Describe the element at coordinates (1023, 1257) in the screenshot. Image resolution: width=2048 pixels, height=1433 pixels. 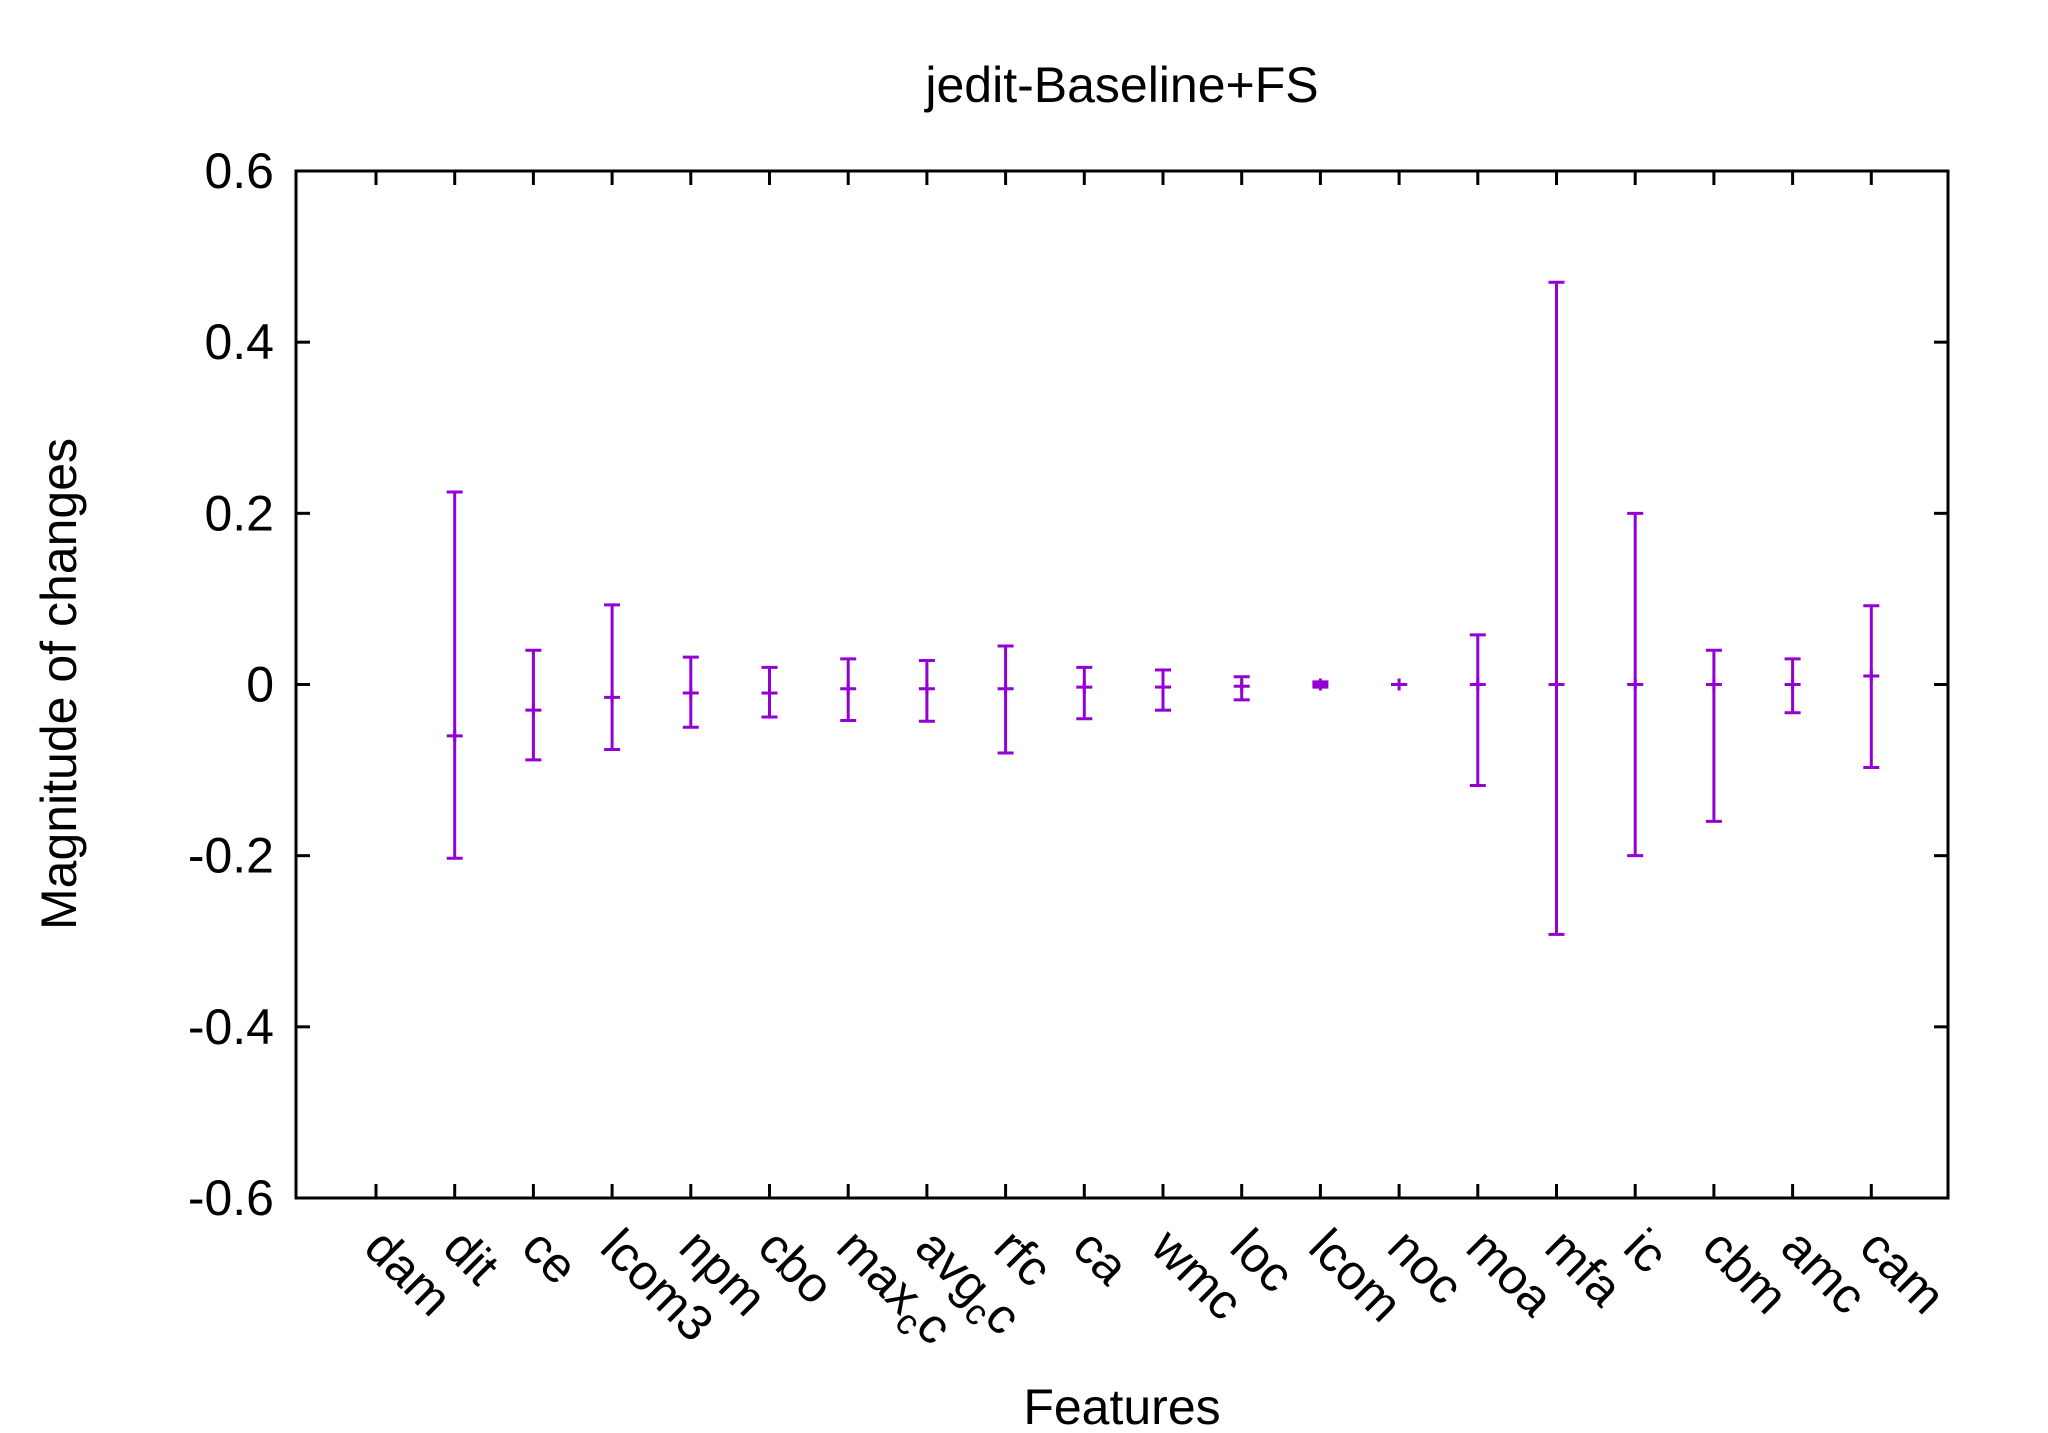
I see `x-tick-label-rfc: rfc` at that location.